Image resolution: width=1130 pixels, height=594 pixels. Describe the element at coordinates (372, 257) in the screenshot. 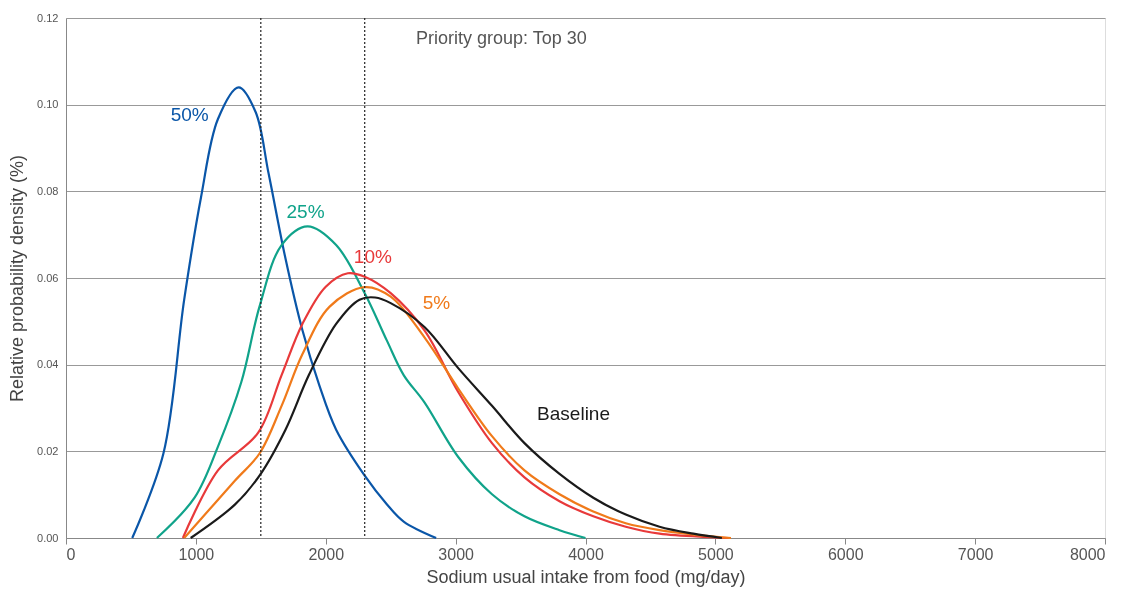

I see `series-label: 10%` at that location.